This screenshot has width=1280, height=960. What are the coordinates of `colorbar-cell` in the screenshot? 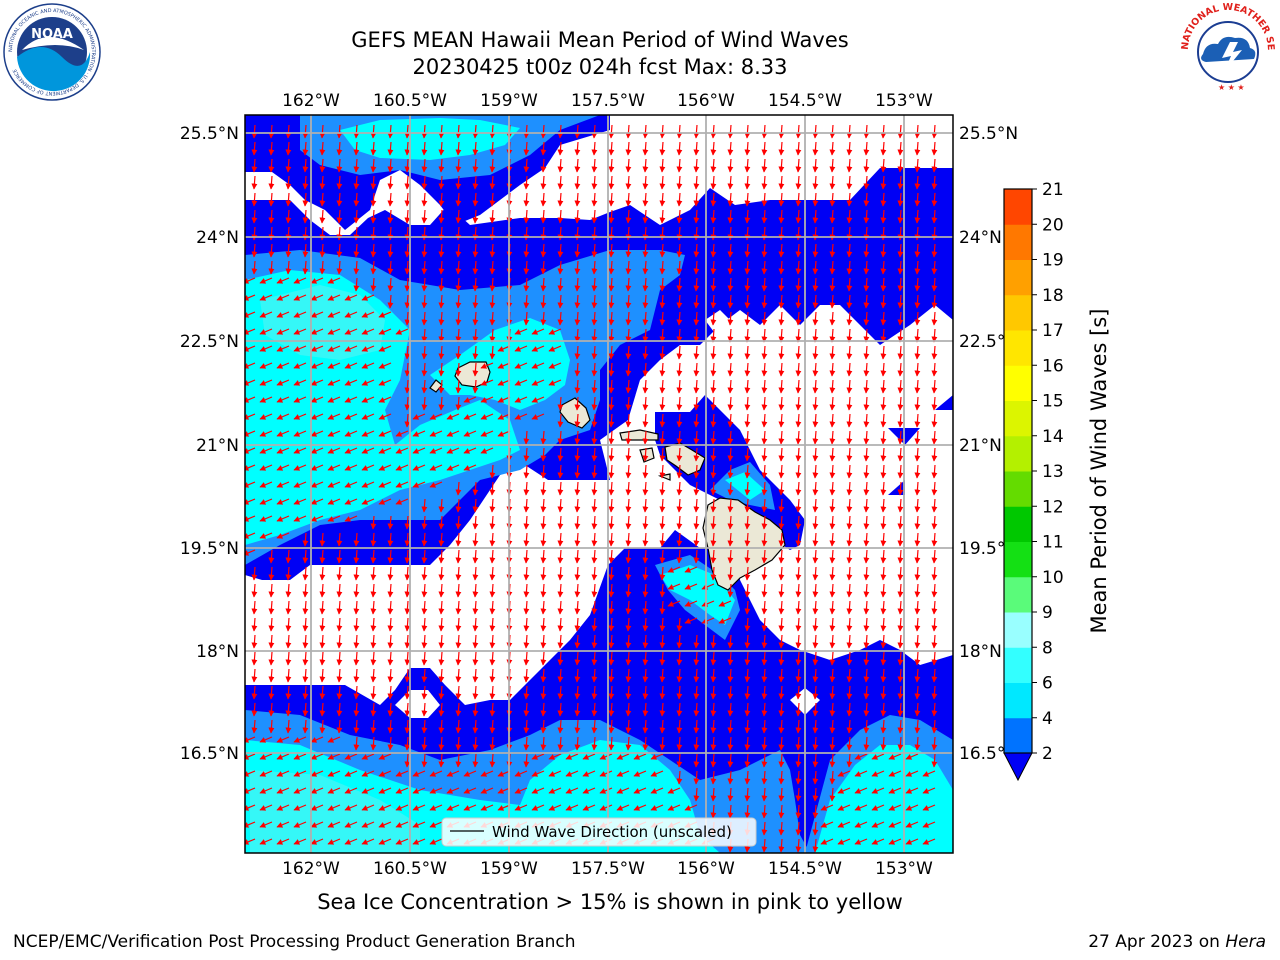 It's located at (1018, 242).